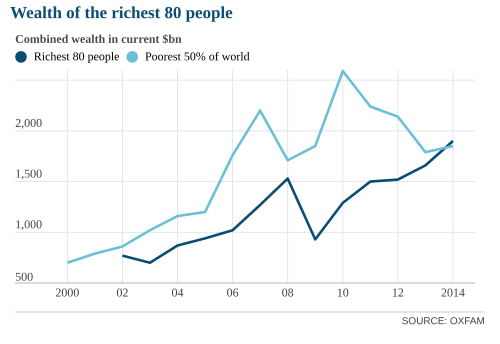  Describe the element at coordinates (29, 123) in the screenshot. I see `y-tick-label: 2,000` at that location.